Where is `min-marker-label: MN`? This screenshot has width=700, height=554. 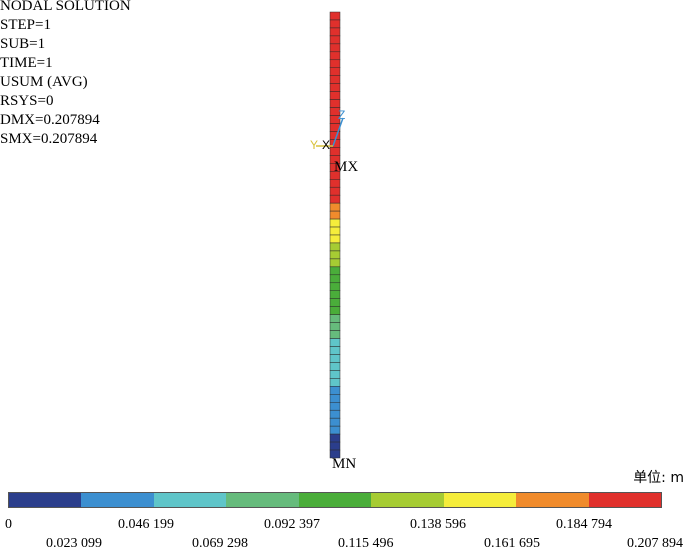
min-marker-label: MN is located at coordinates (344, 464).